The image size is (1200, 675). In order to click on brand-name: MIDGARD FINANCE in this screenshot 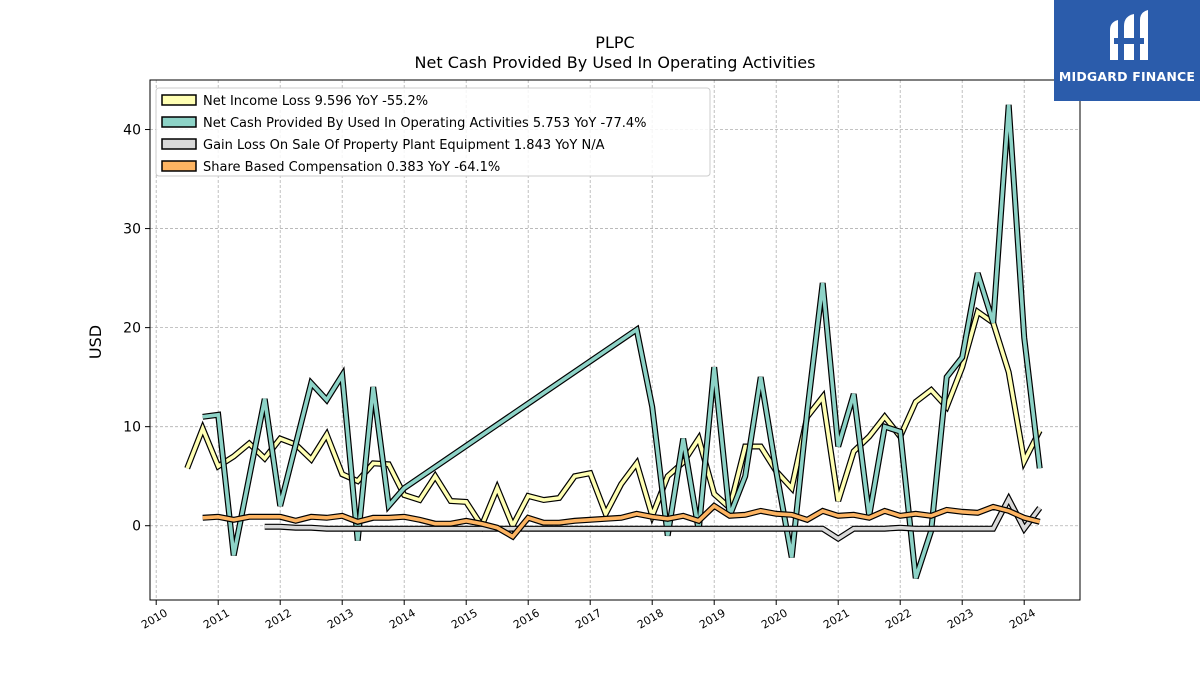, I will do `click(1127, 76)`.